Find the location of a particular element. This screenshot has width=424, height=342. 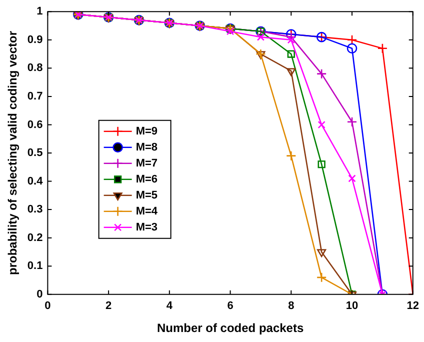

legend-label: M=5 is located at coordinates (147, 195).